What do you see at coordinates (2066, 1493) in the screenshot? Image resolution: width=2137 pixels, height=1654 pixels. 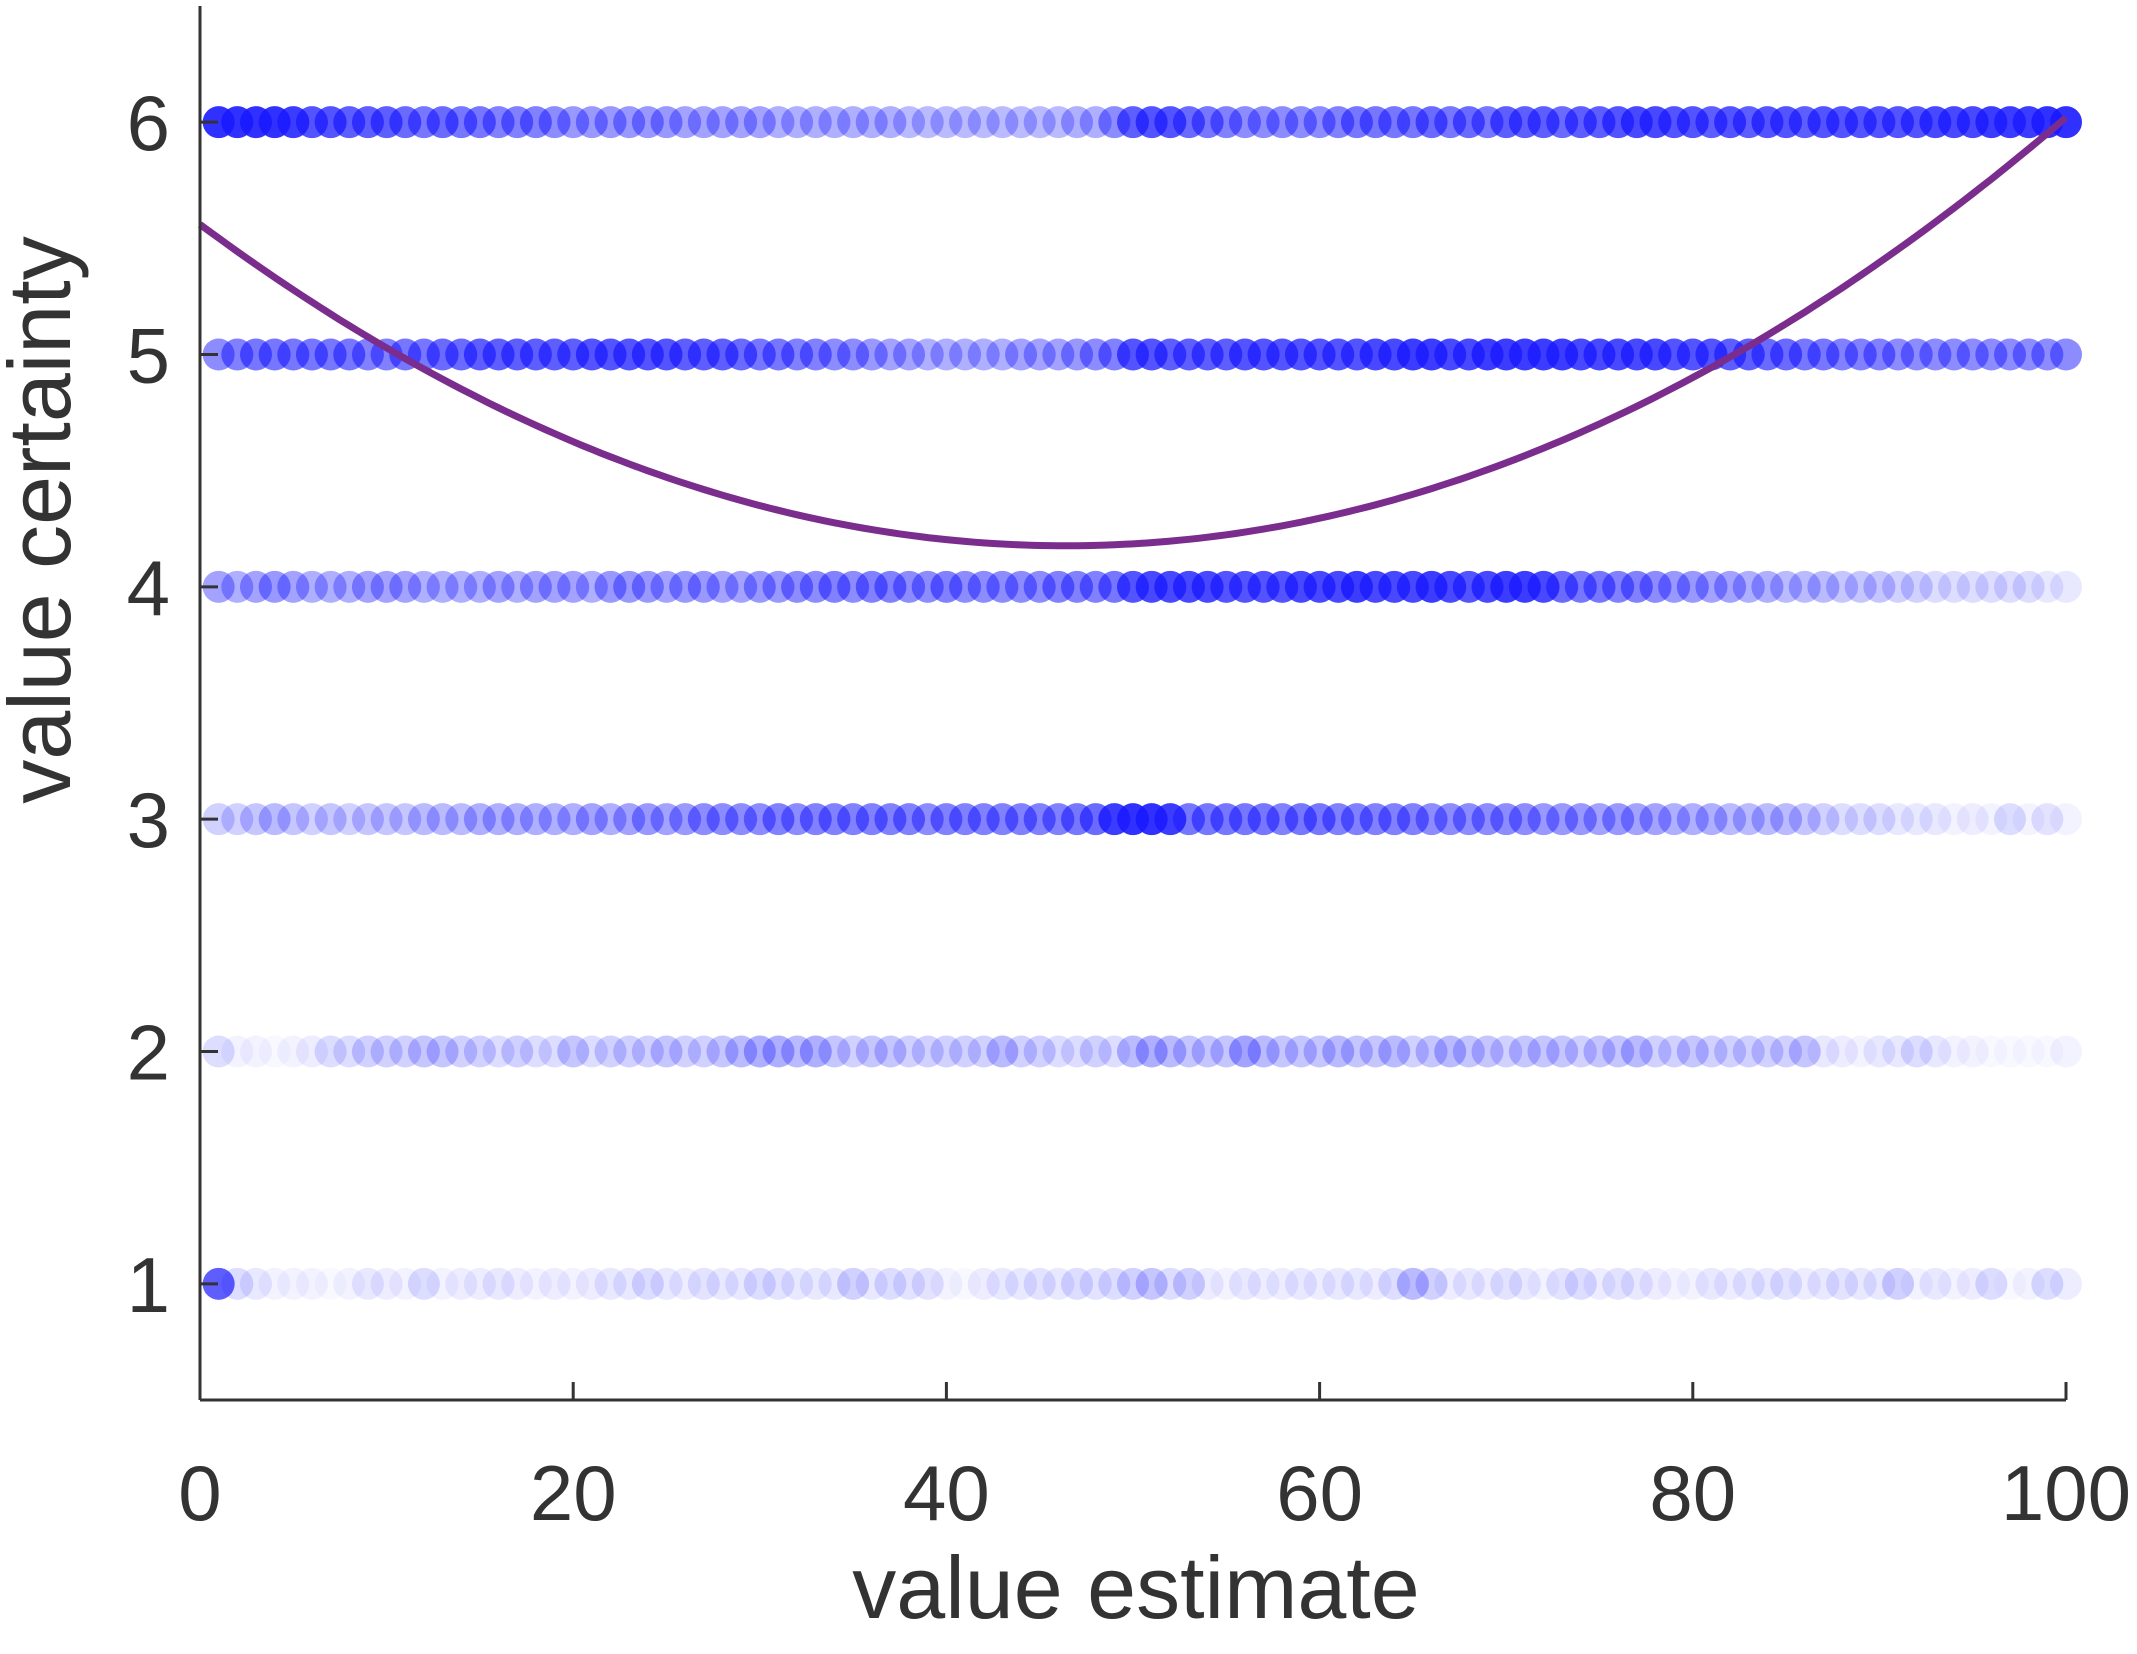 I see `x-tick-label: 100` at bounding box center [2066, 1493].